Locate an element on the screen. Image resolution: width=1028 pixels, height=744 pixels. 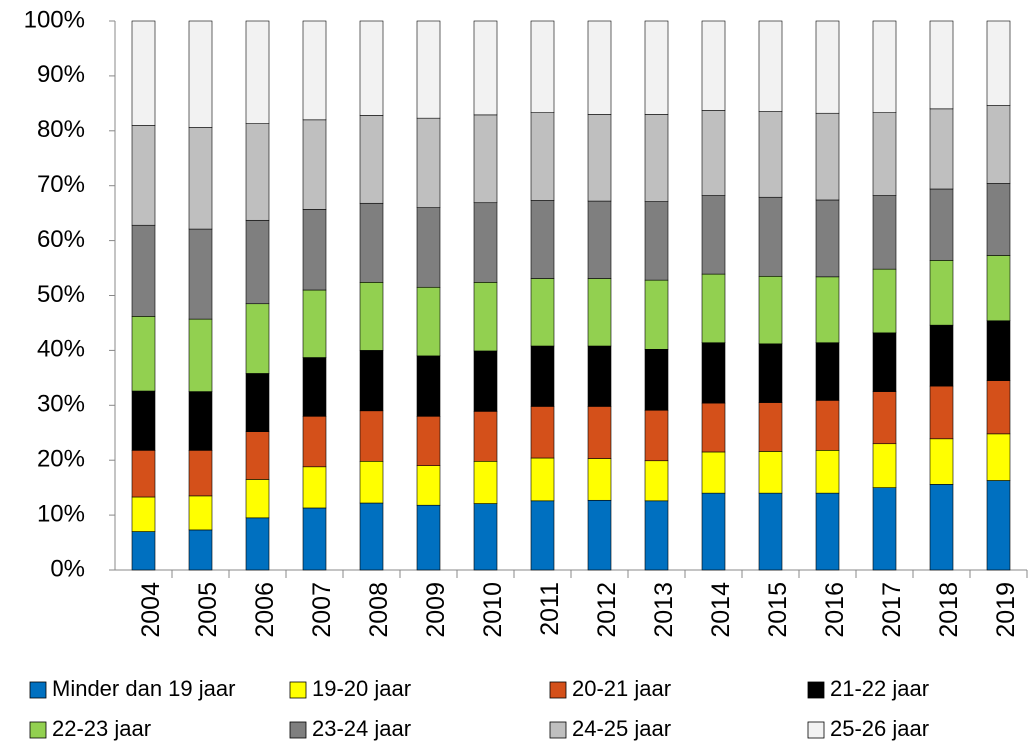
x-tick-label: 2019 is located at coordinates (1006, 610).